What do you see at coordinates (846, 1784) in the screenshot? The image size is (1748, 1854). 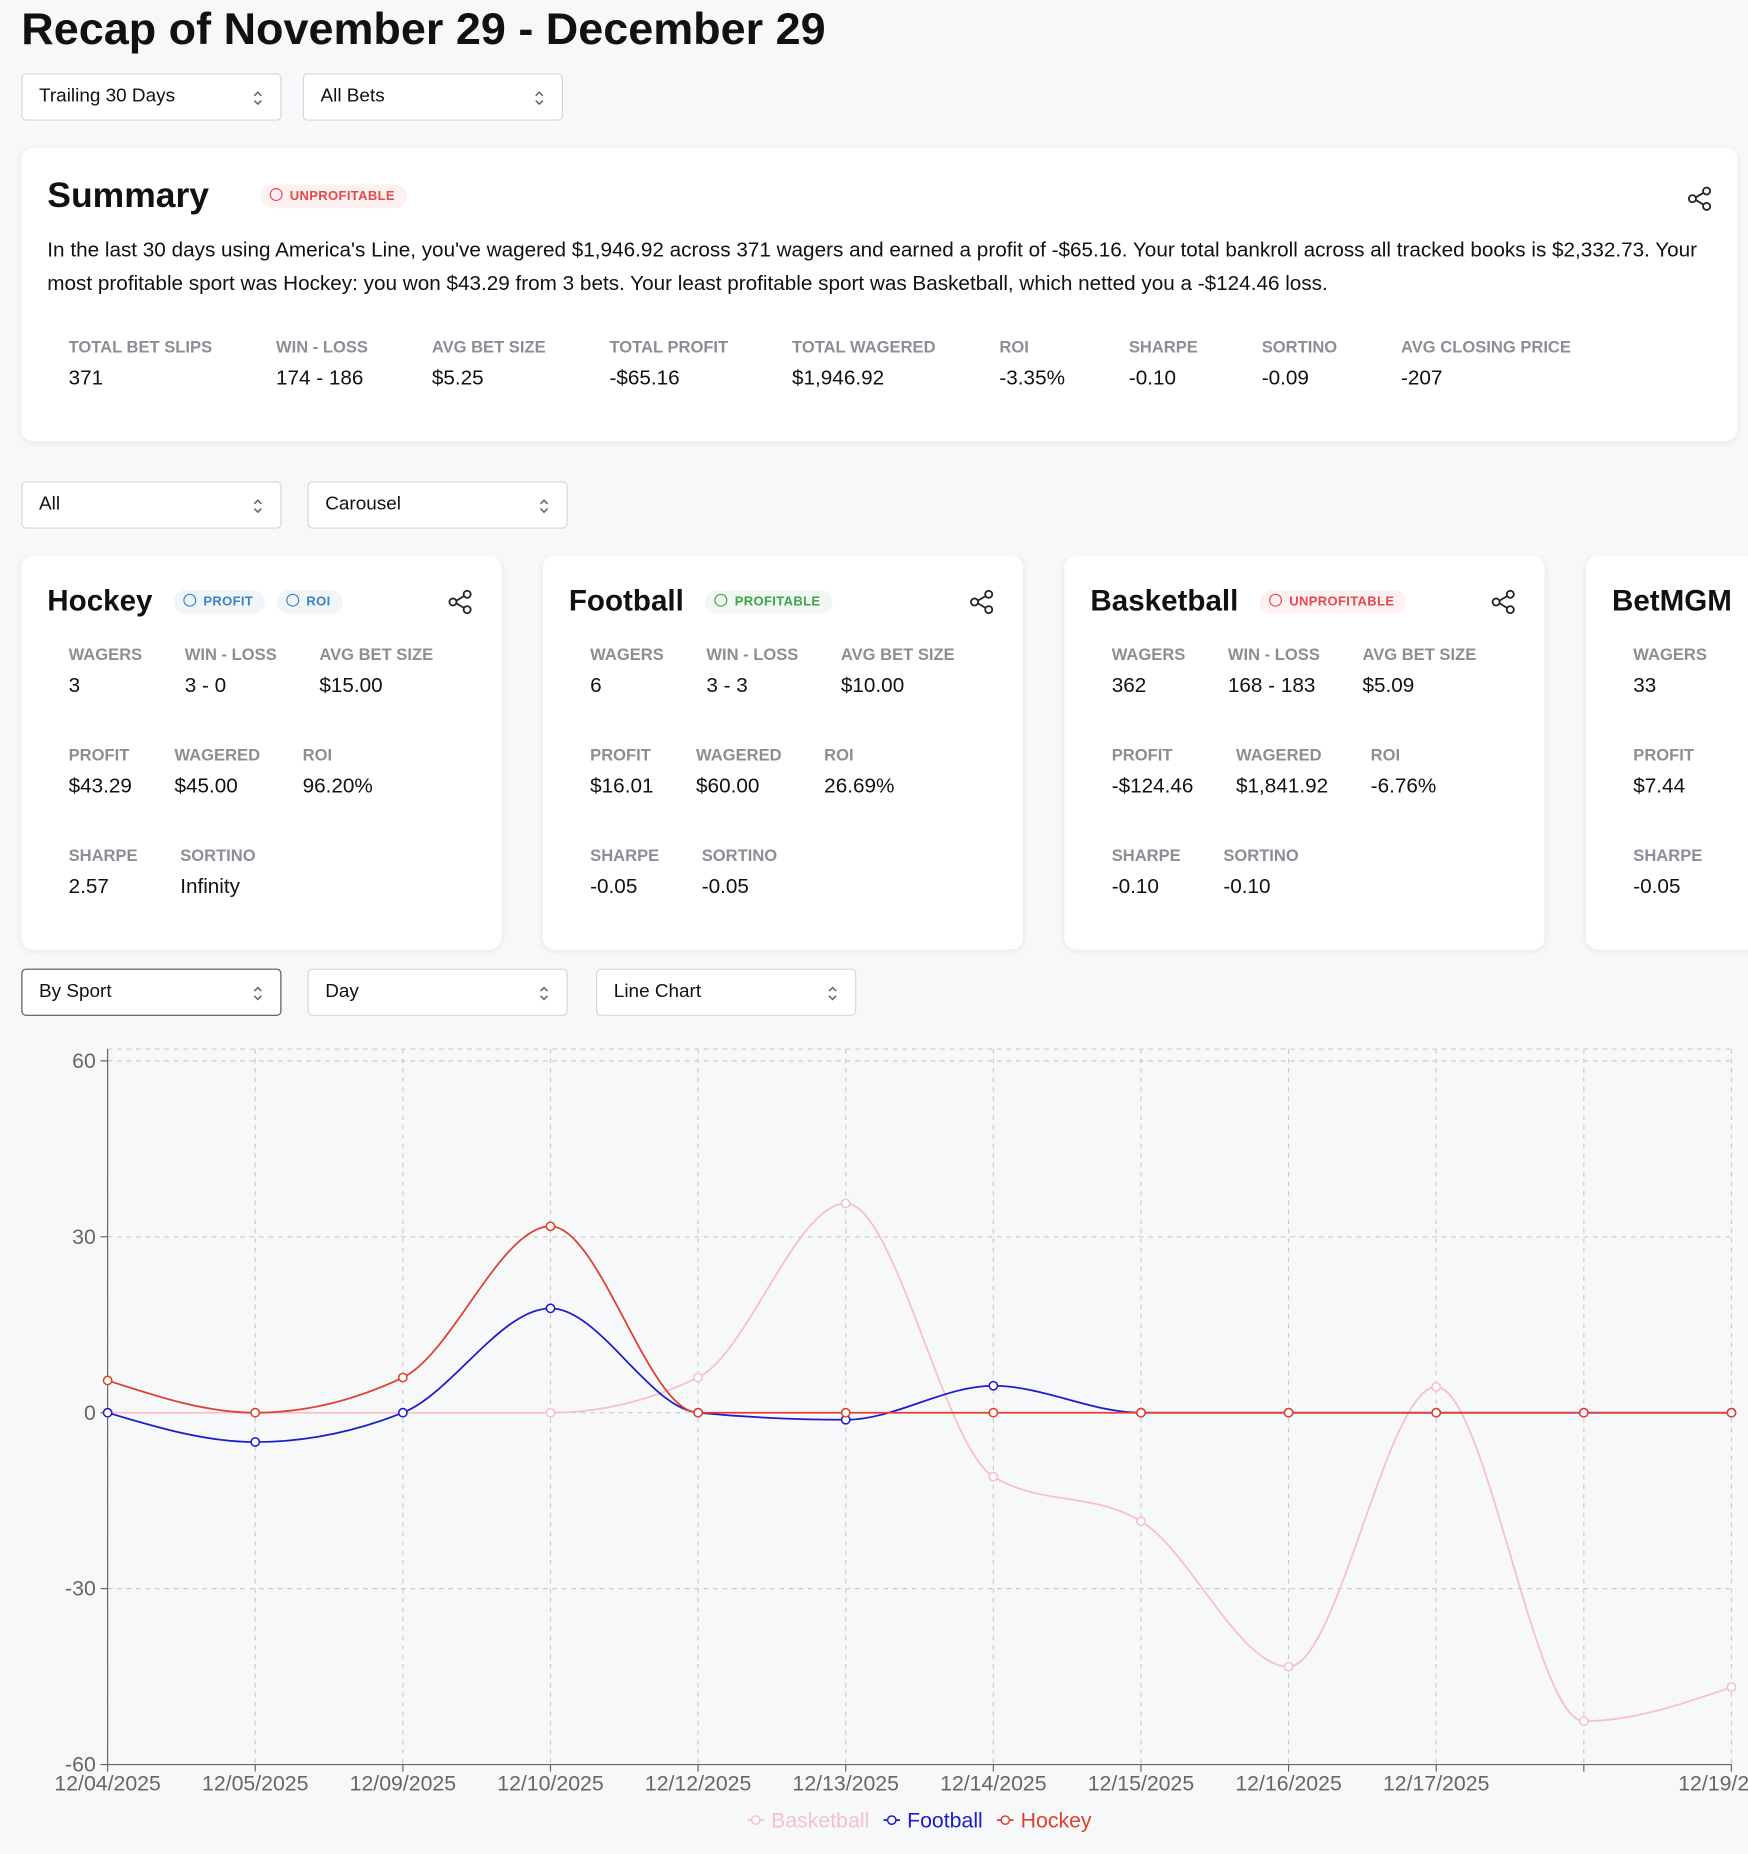 I see `x-tick-label: 12/13/2025` at bounding box center [846, 1784].